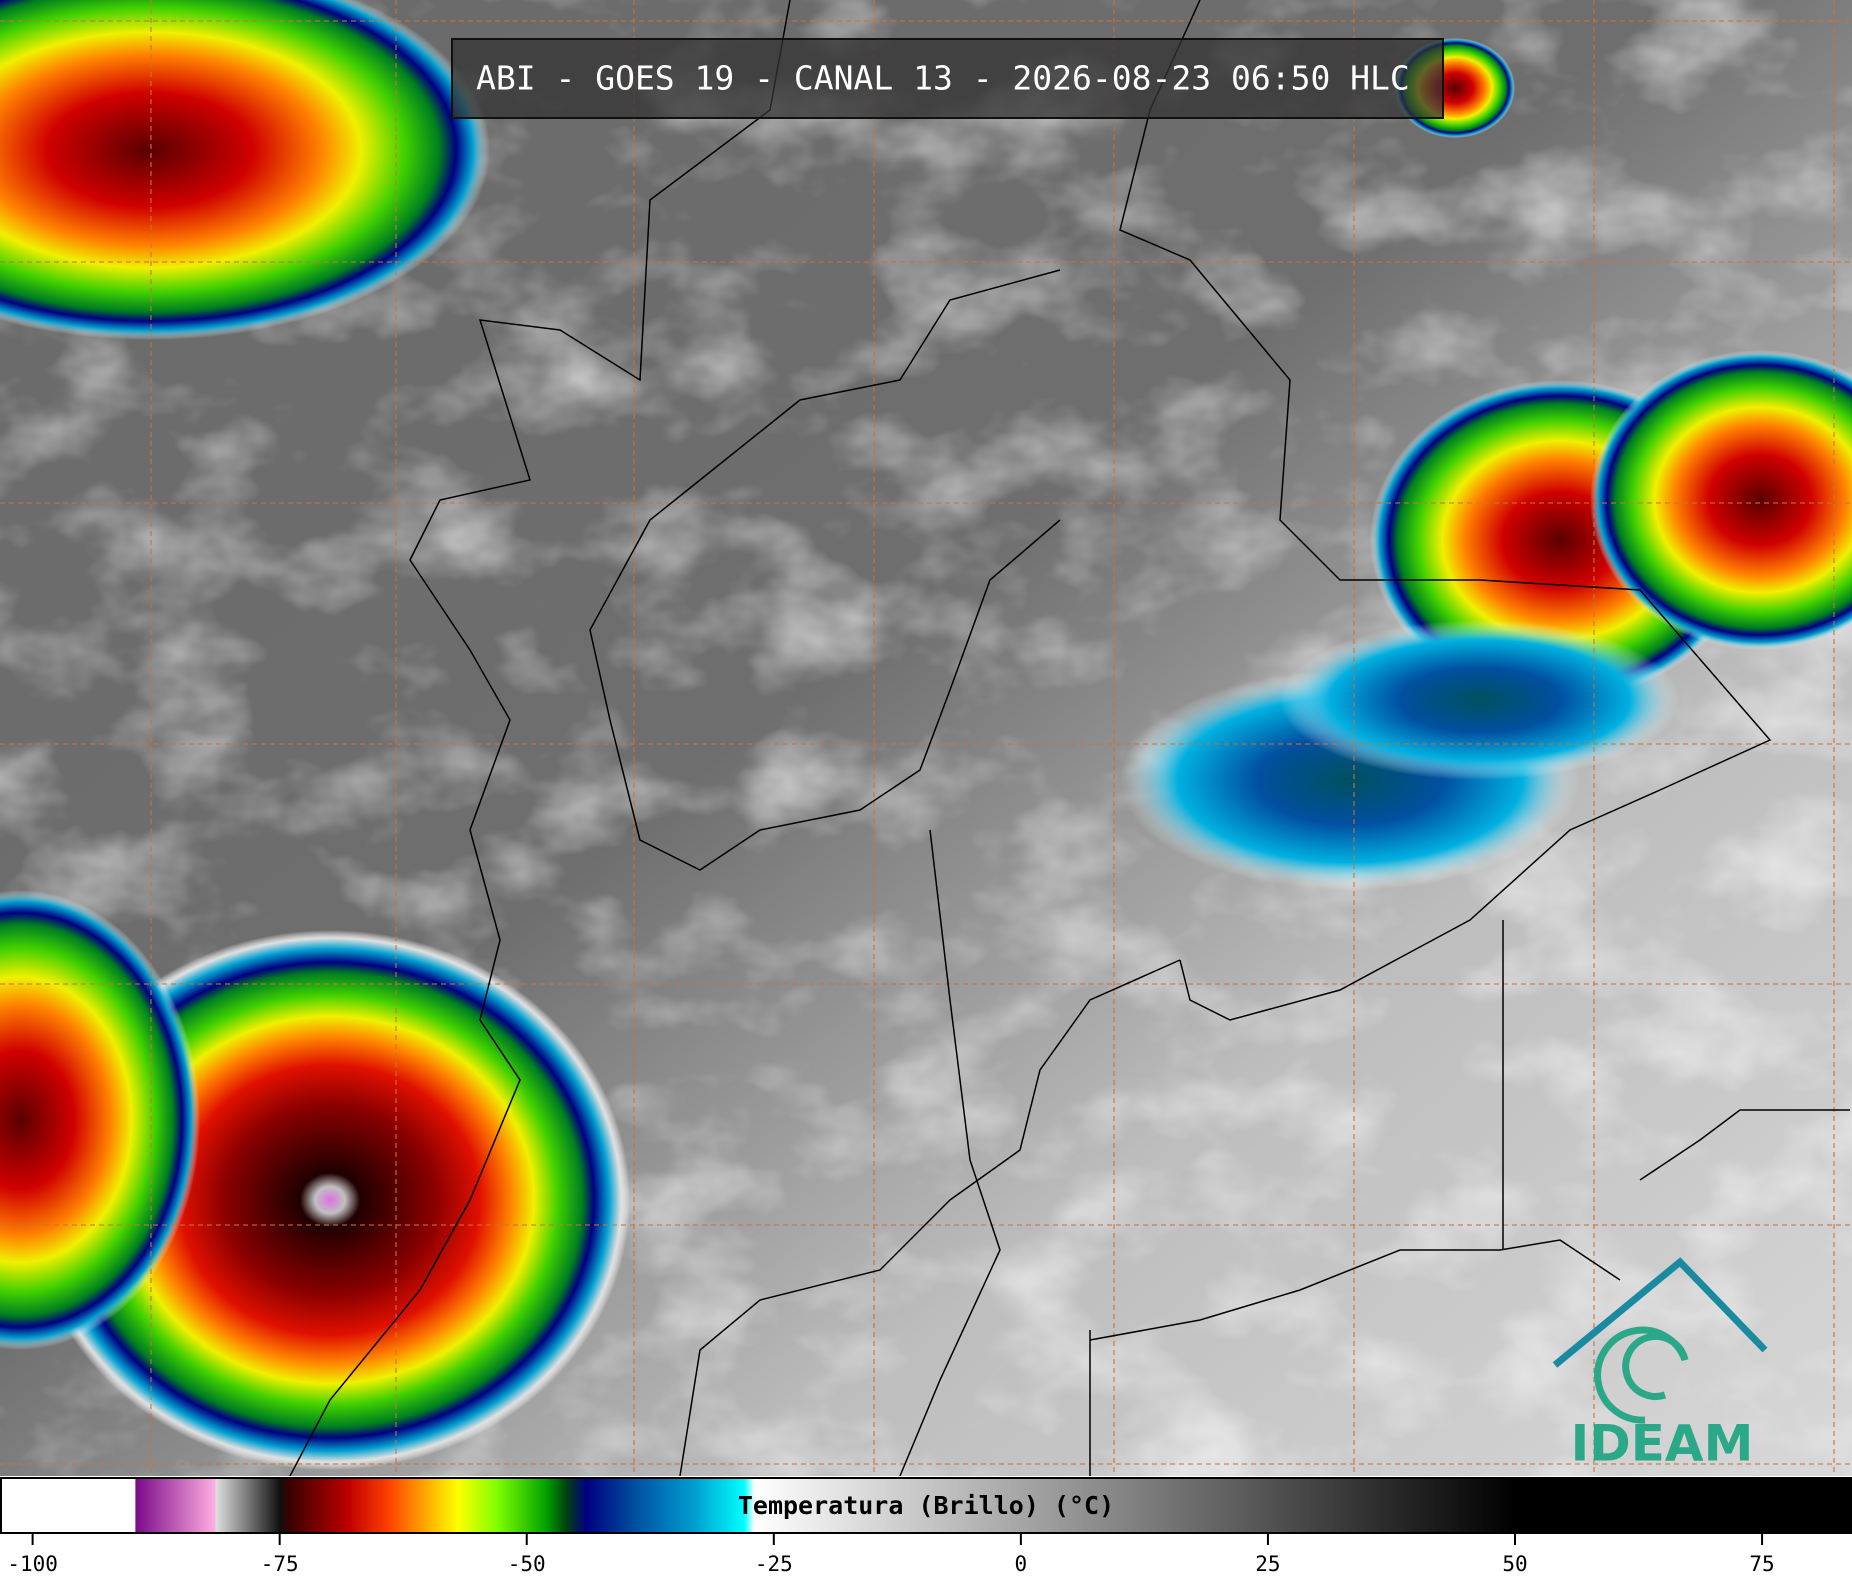 The width and height of the screenshot is (1852, 1577). Describe the element at coordinates (1761, 1564) in the screenshot. I see `tick-label: 75` at that location.